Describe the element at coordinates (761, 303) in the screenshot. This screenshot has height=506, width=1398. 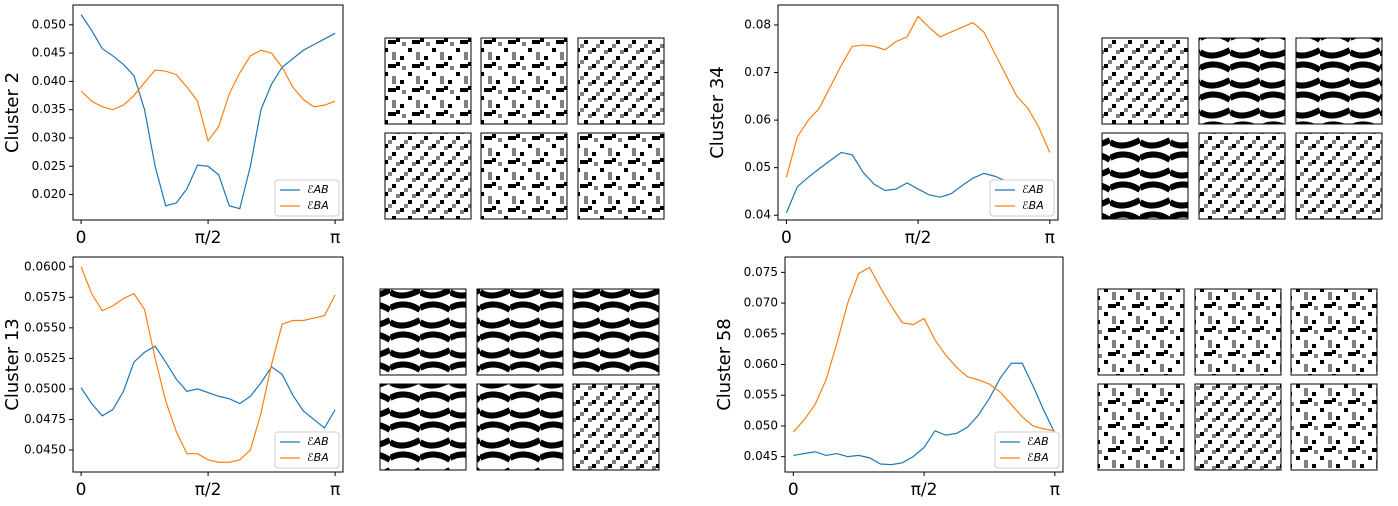
I see `y-tick-label: 0.070` at that location.